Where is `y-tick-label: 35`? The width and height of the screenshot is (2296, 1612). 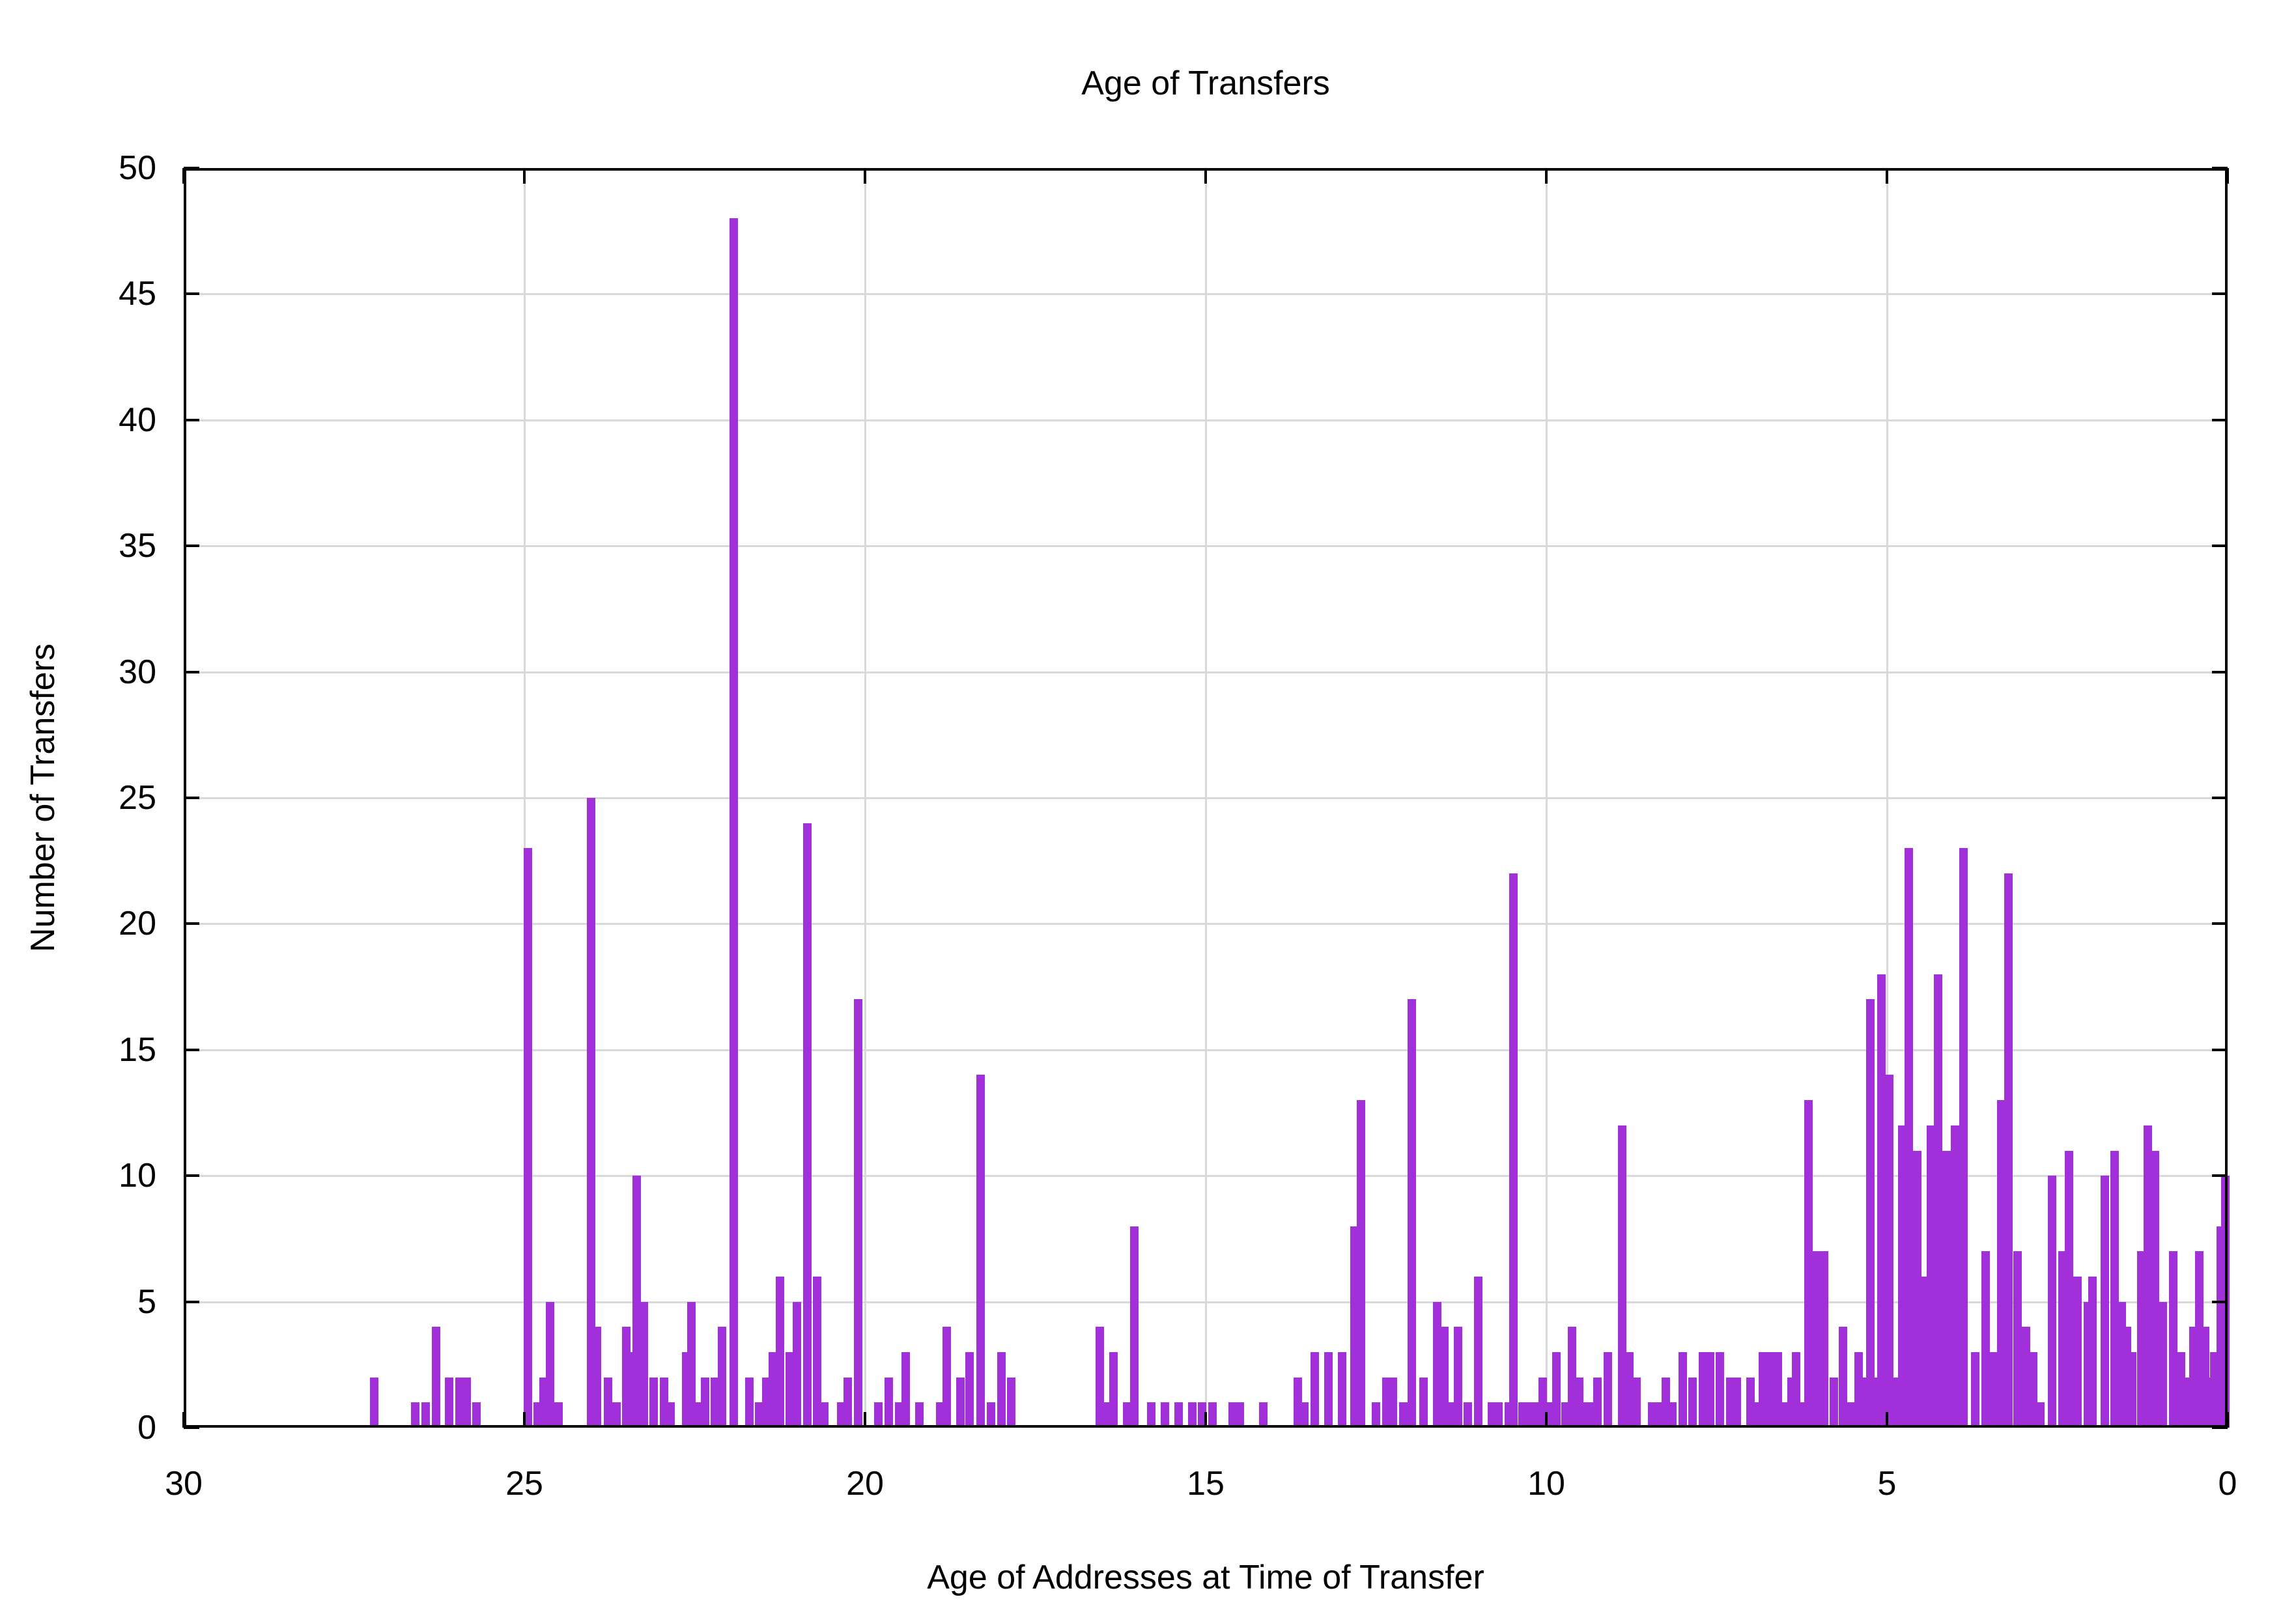 y-tick-label: 35 is located at coordinates (137, 546).